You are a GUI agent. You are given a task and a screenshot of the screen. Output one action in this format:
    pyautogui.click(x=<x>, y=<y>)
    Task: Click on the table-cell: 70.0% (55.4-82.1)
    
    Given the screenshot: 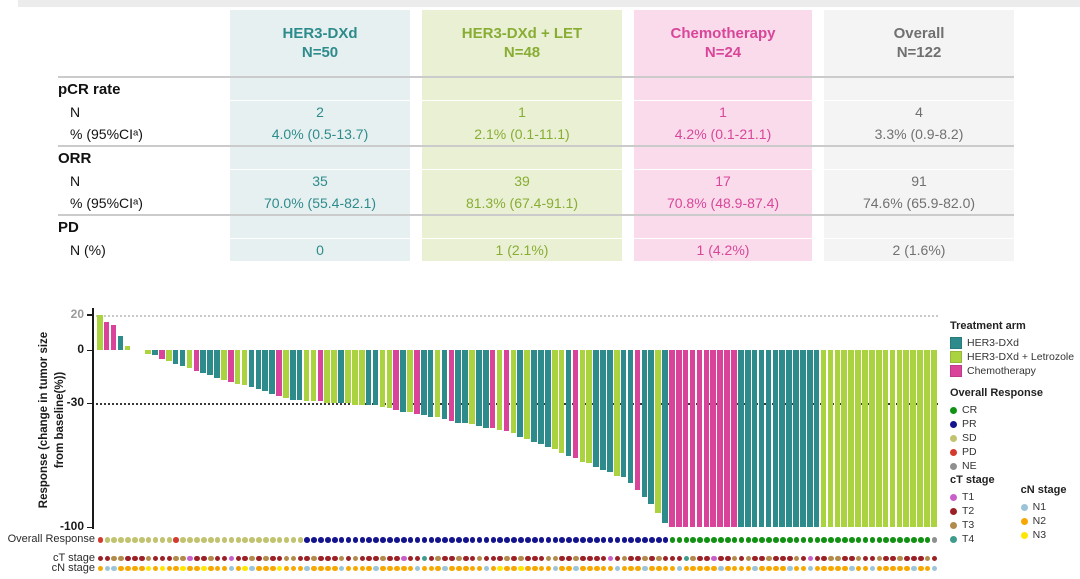 What is the action you would take?
    pyautogui.click(x=320, y=203)
    